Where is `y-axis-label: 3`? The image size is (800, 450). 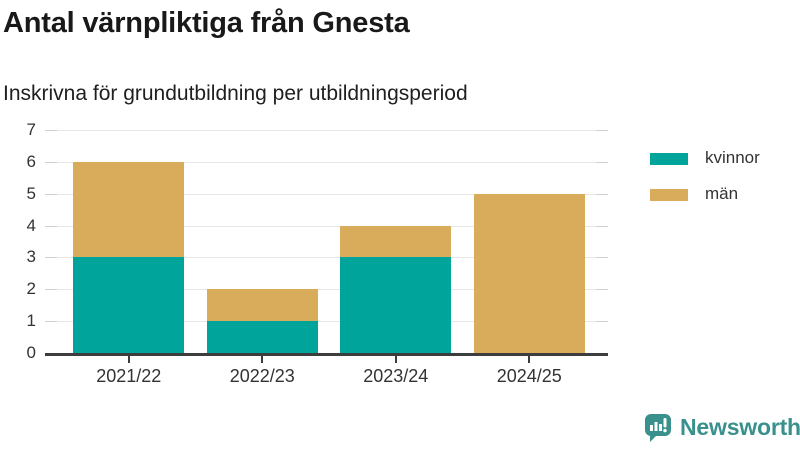
y-axis-label: 3 is located at coordinates (31, 257).